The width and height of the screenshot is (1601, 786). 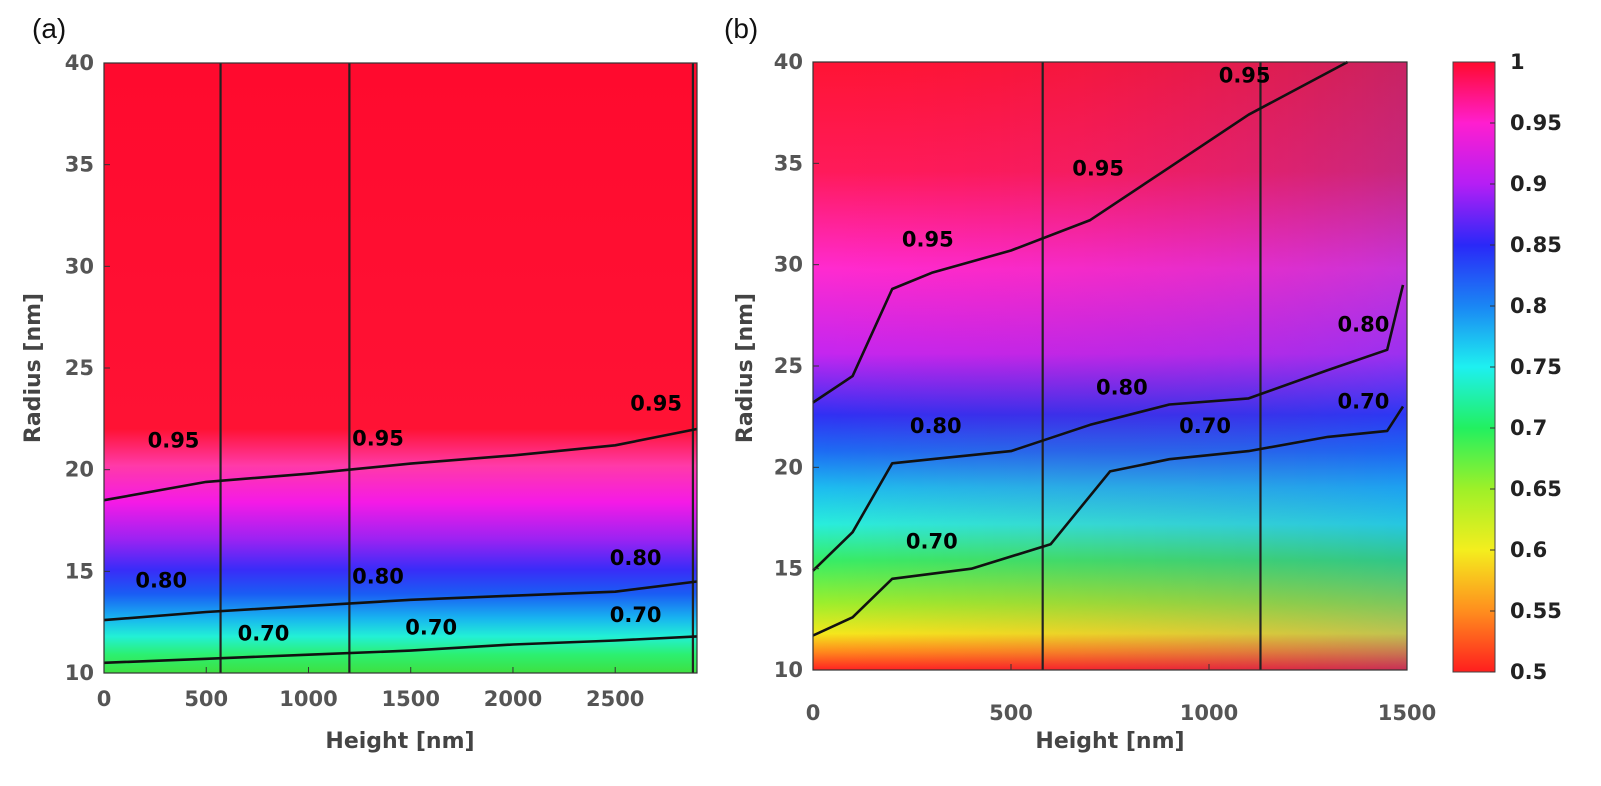 What do you see at coordinates (308, 699) in the screenshot?
I see `x-tick-label-a-2: 1000` at bounding box center [308, 699].